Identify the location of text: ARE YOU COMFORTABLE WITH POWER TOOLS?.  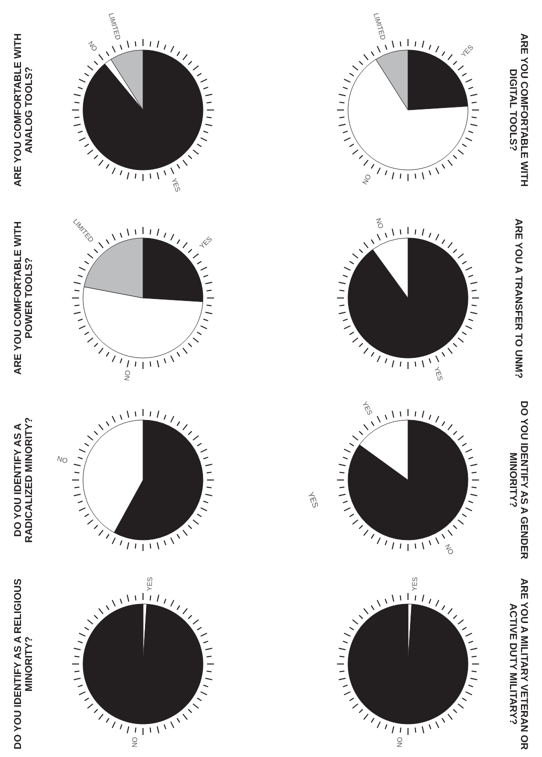
(24, 298).